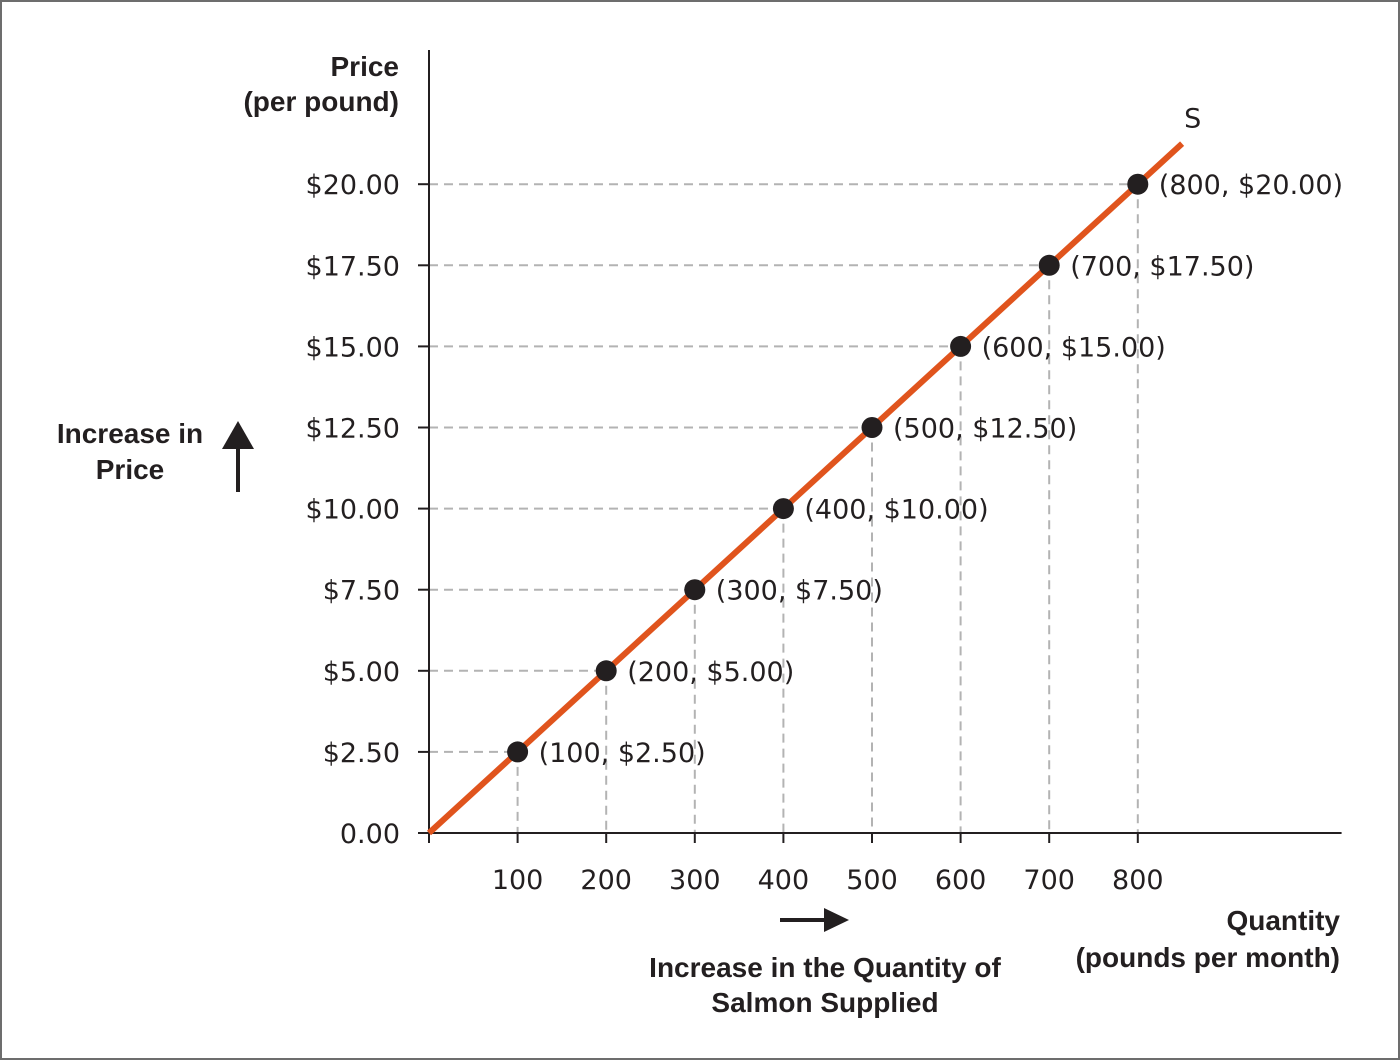 The image size is (1400, 1062). Describe the element at coordinates (361, 672) in the screenshot. I see `y-tick-label: $5.00` at that location.